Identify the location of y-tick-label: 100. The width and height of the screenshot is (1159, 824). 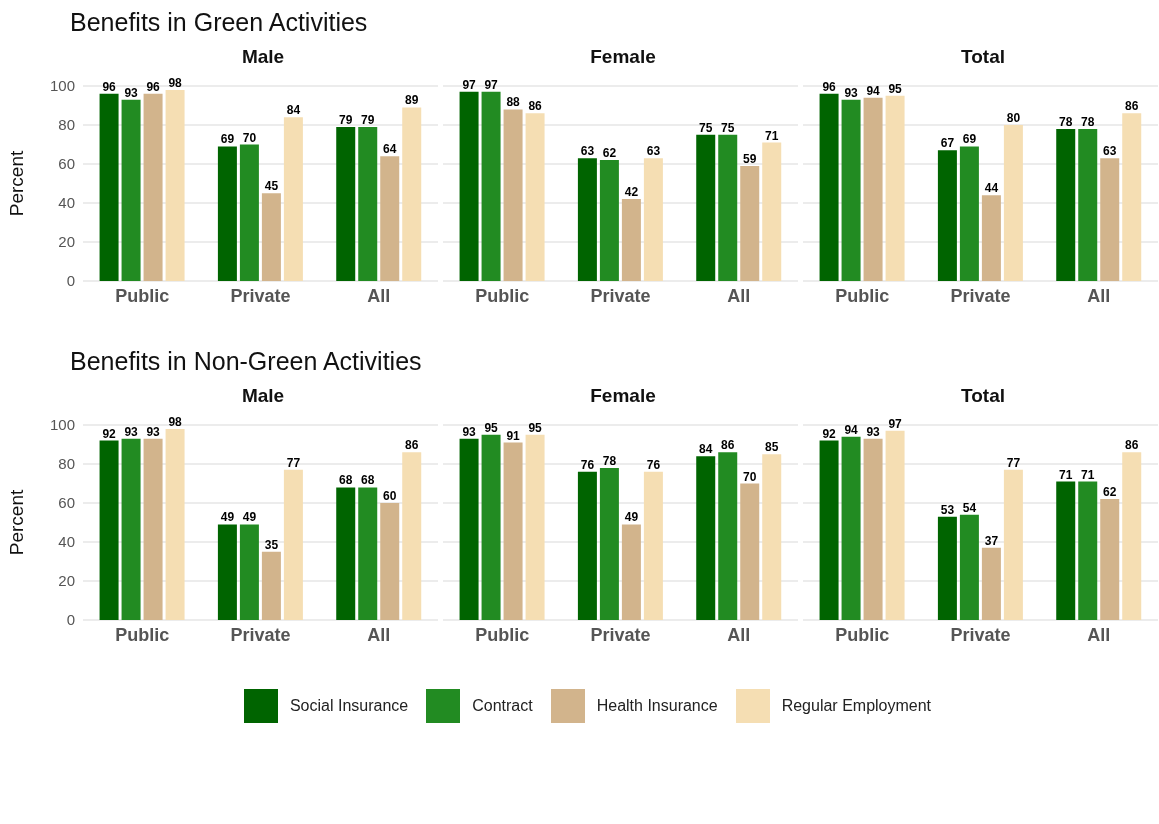
(62, 86).